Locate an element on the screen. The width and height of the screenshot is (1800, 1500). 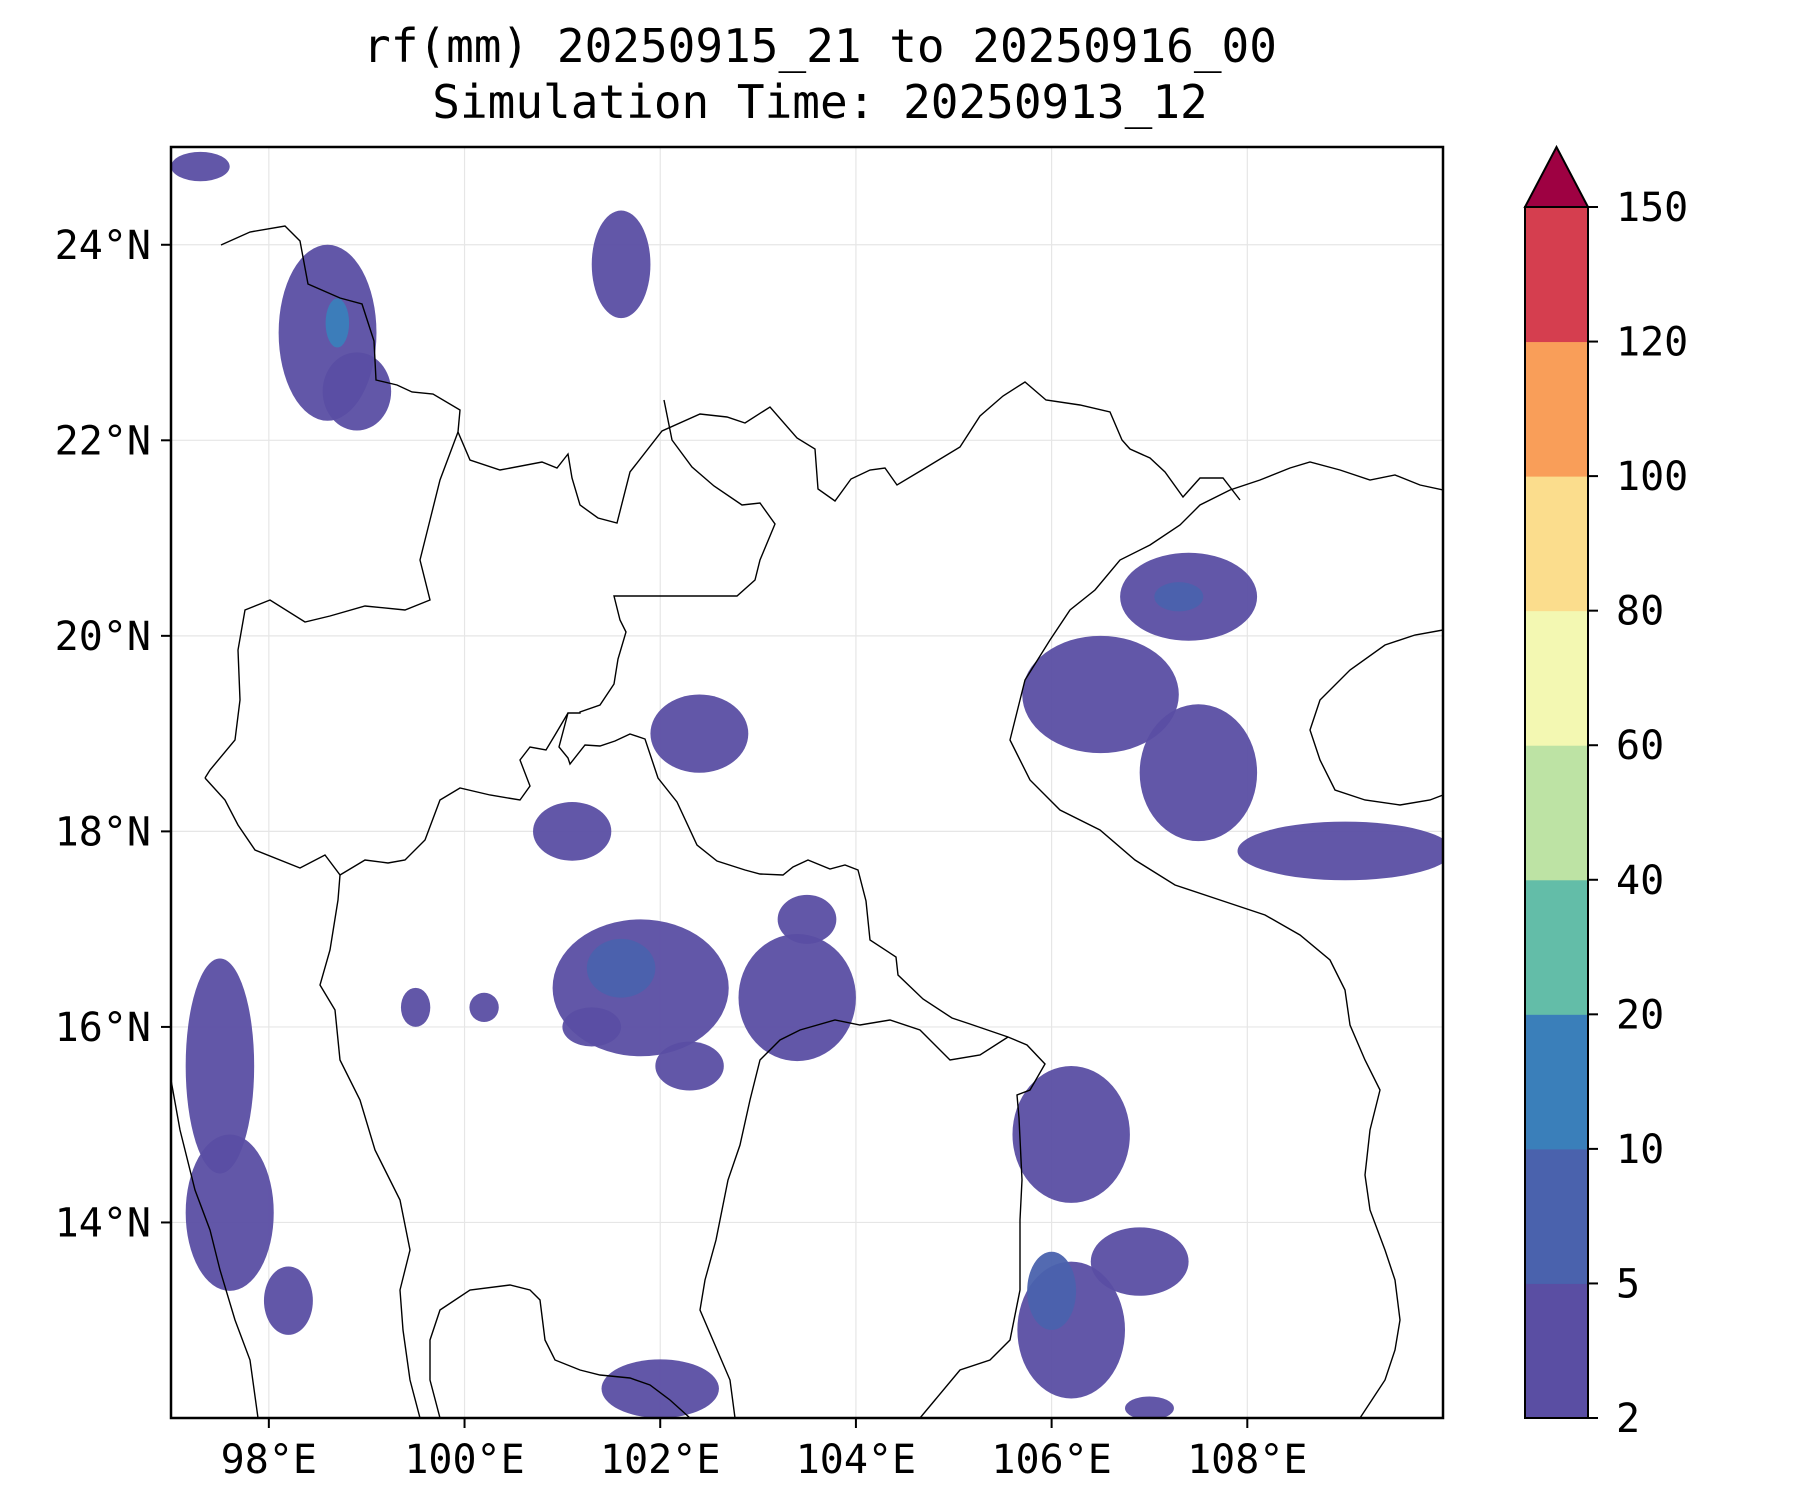
border-laos-thailand is located at coordinates (454, 794).